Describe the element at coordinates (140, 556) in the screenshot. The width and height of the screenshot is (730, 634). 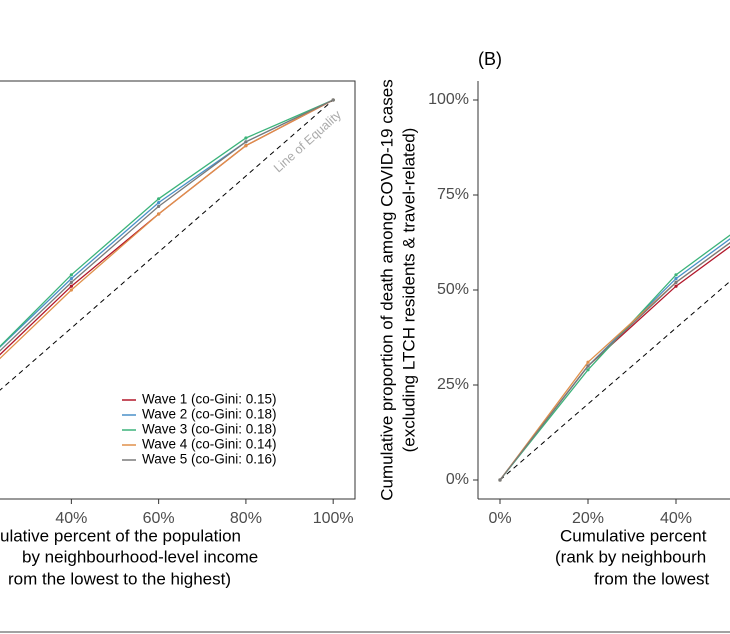
I see `x-axis-label: by neighbourhood-level income` at that location.